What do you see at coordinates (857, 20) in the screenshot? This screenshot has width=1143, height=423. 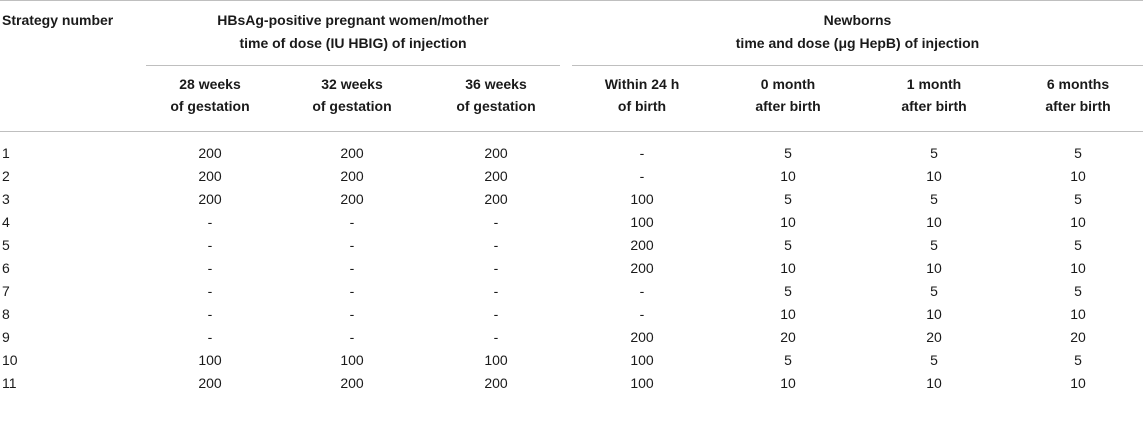 I see `newborn-header-line1: Newborns` at bounding box center [857, 20].